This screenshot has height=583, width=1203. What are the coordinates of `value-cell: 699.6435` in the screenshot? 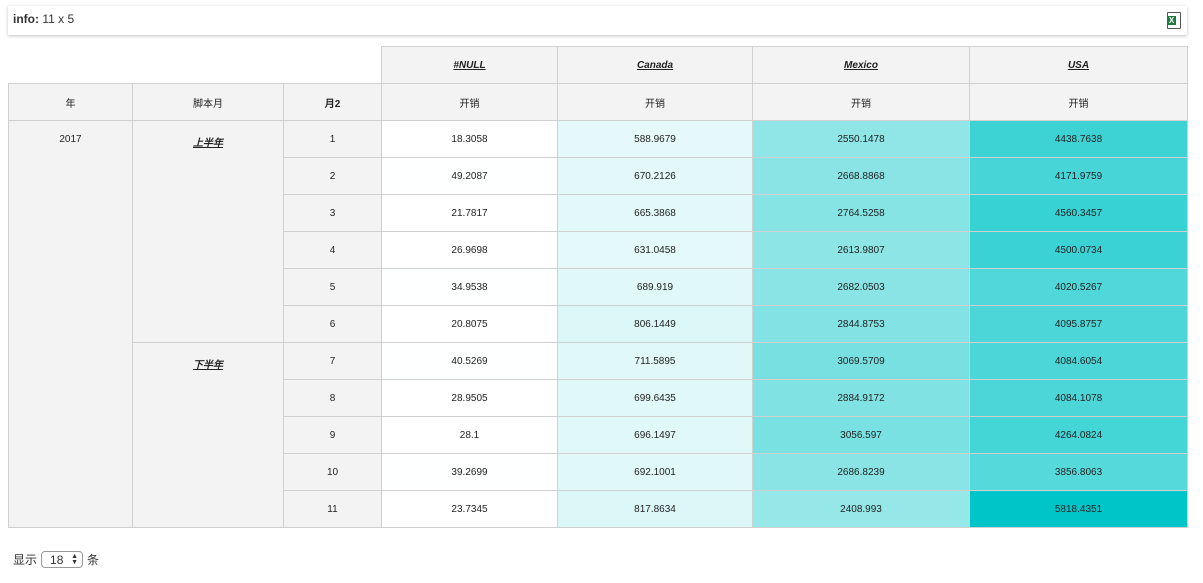 It's located at (655, 398).